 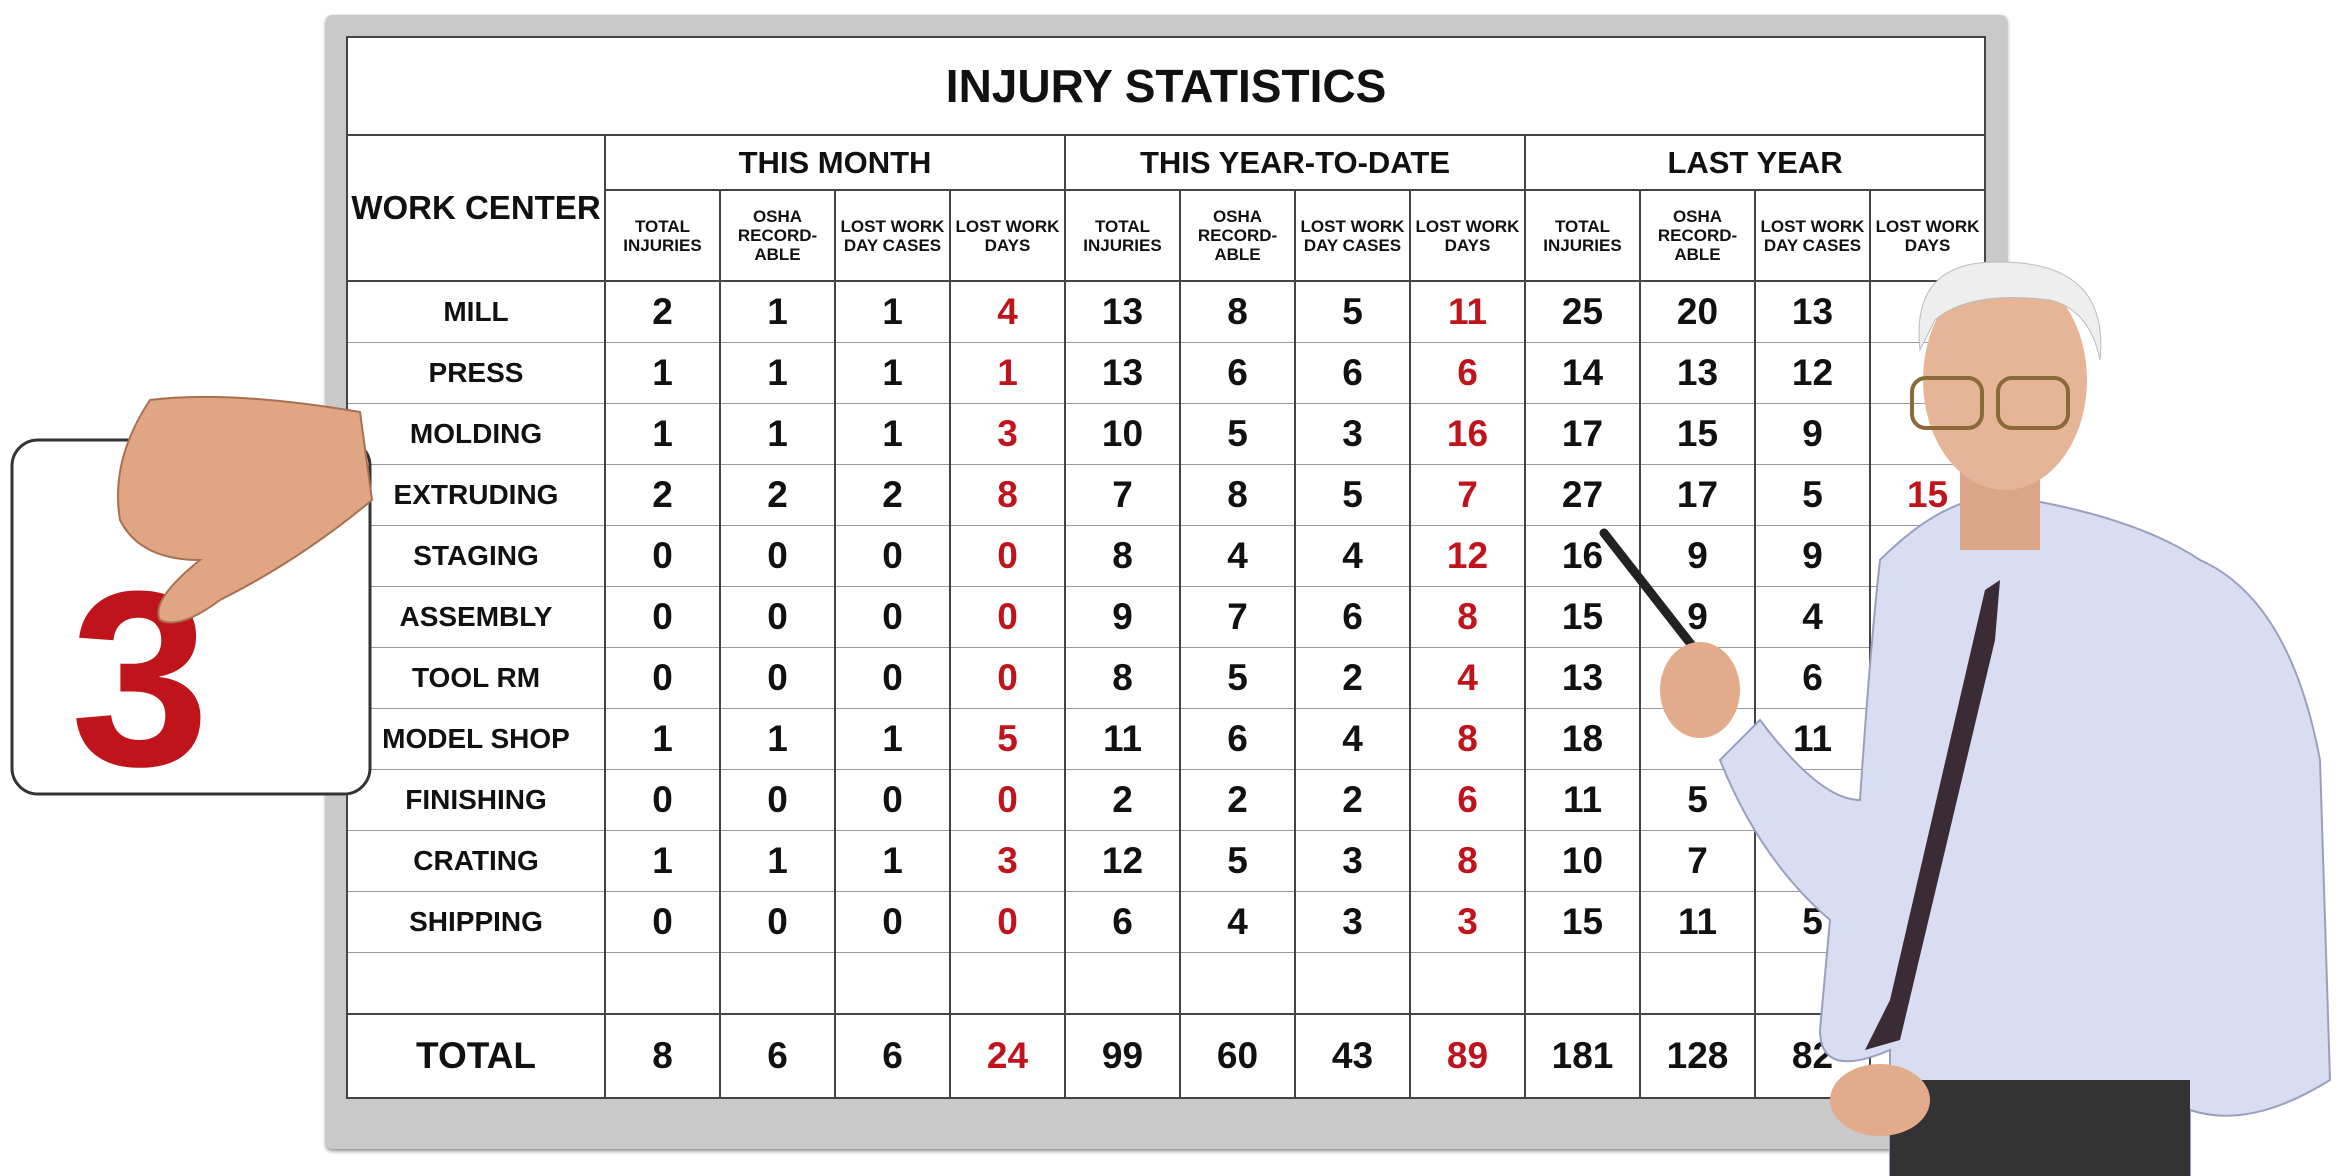 What do you see at coordinates (476, 495) in the screenshot?
I see `row-label: EXTRUDING` at bounding box center [476, 495].